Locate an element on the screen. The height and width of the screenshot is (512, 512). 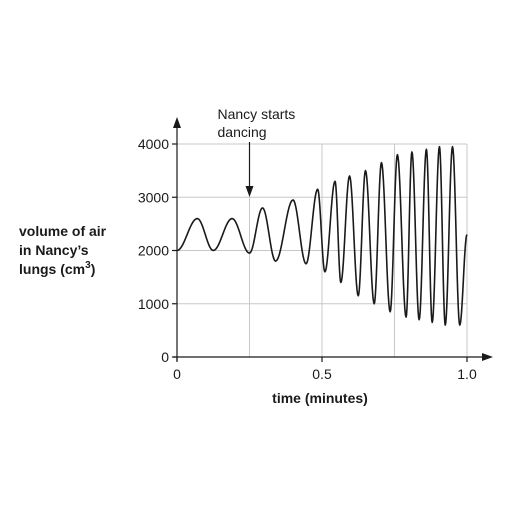
y-axis-title-line-3: lungs (cm3) is located at coordinates (57, 268).